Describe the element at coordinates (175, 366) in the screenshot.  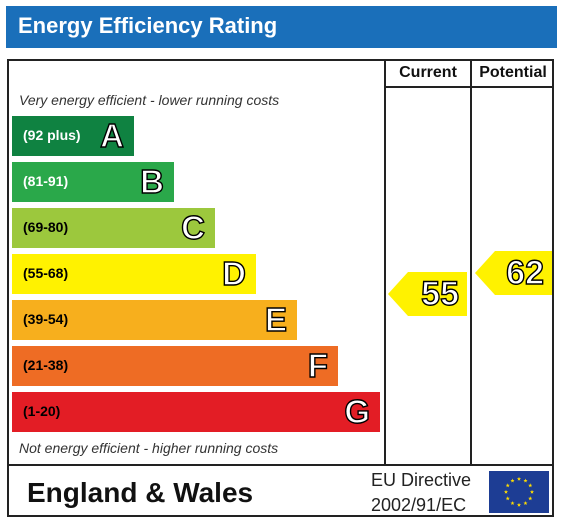
I see `band-f: (21-38) F` at that location.